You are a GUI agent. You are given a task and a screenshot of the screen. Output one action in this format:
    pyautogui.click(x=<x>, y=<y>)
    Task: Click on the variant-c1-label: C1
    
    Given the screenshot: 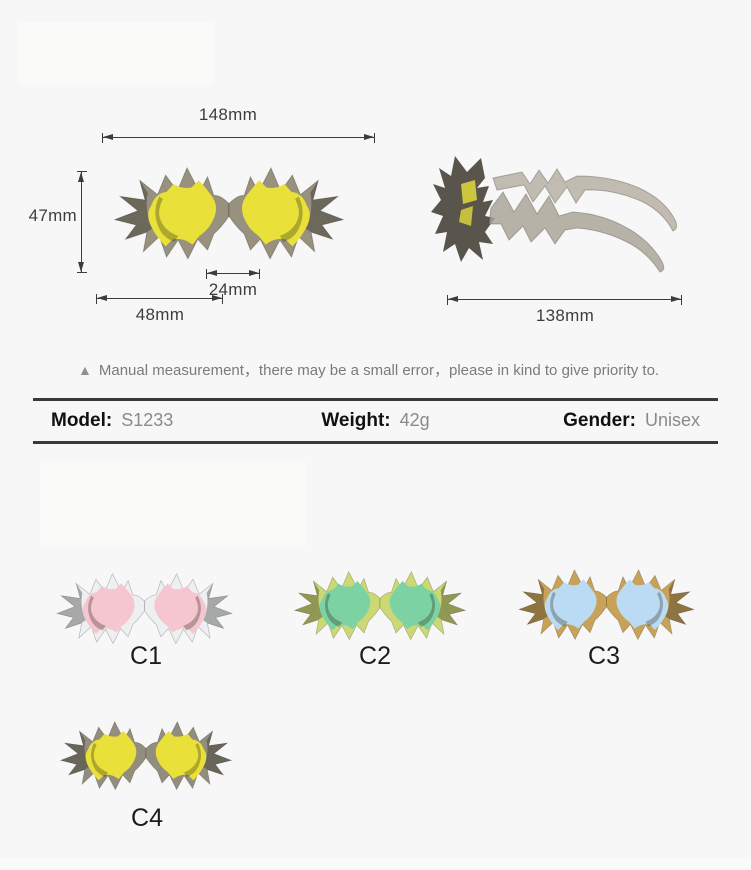 What is the action you would take?
    pyautogui.click(x=146, y=656)
    